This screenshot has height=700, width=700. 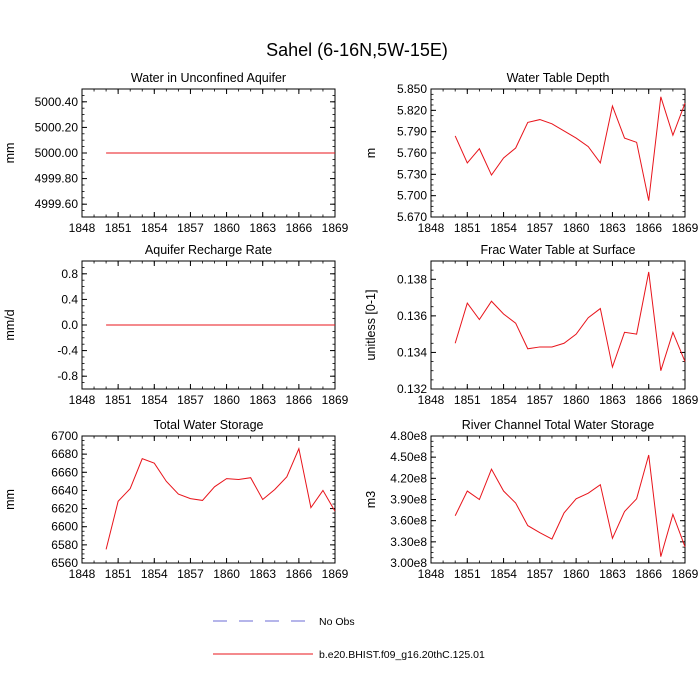 I want to click on figure-title: Sahel (6-16N,5W-15E), so click(x=357, y=50).